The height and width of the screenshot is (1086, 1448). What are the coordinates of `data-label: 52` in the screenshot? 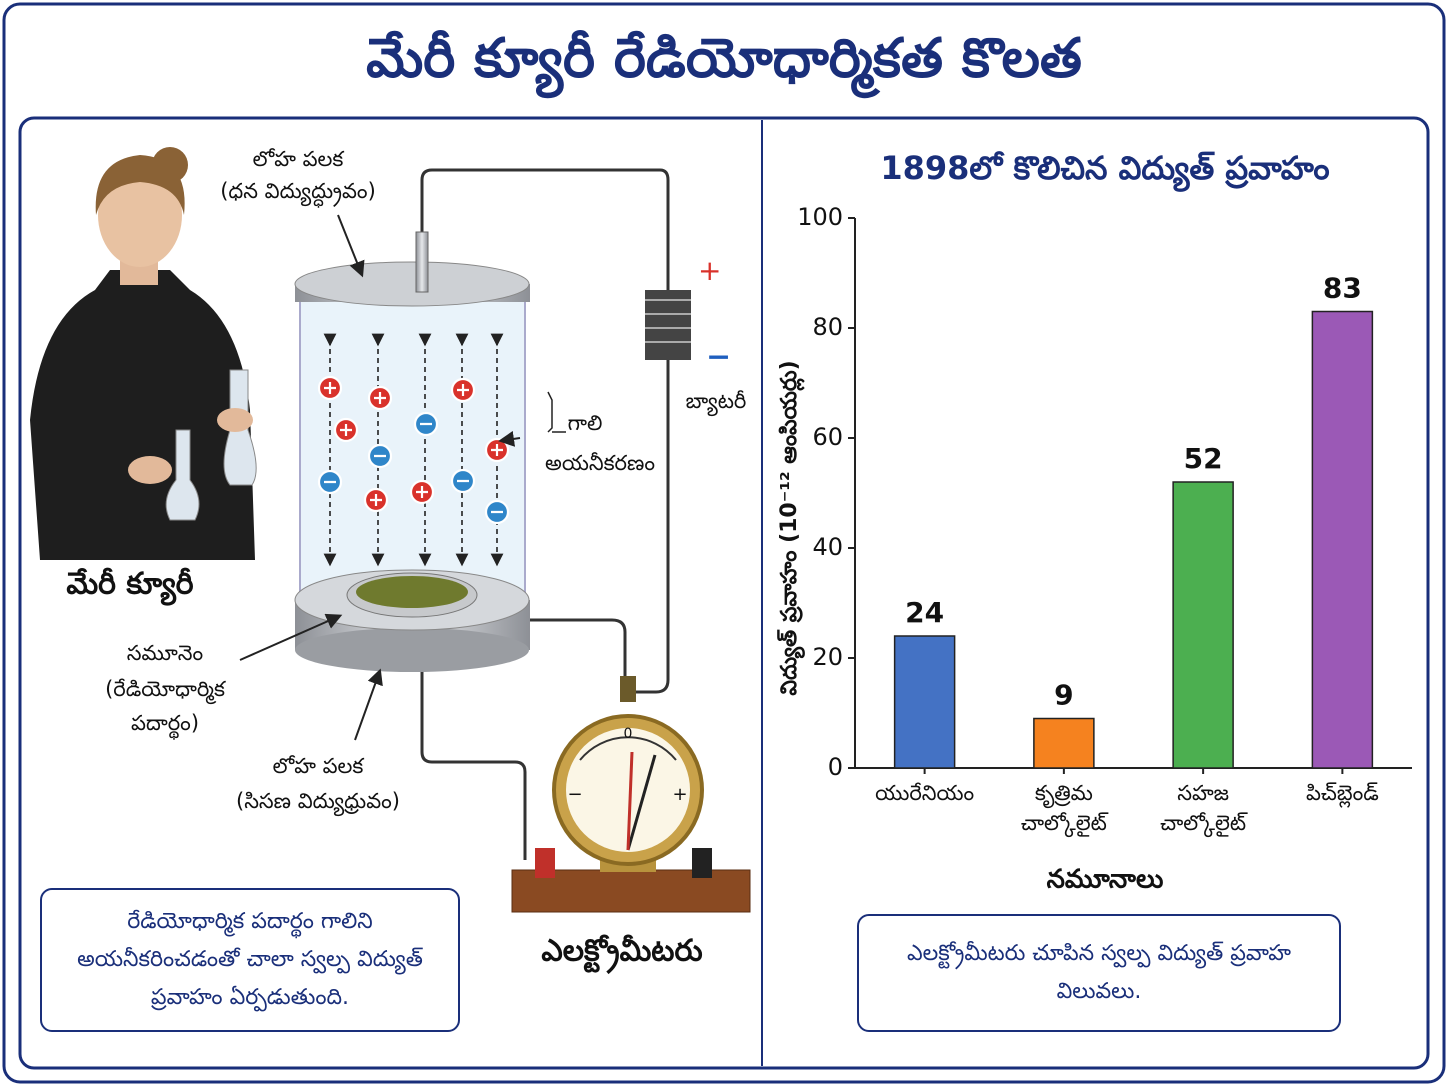 It's located at (1203, 458).